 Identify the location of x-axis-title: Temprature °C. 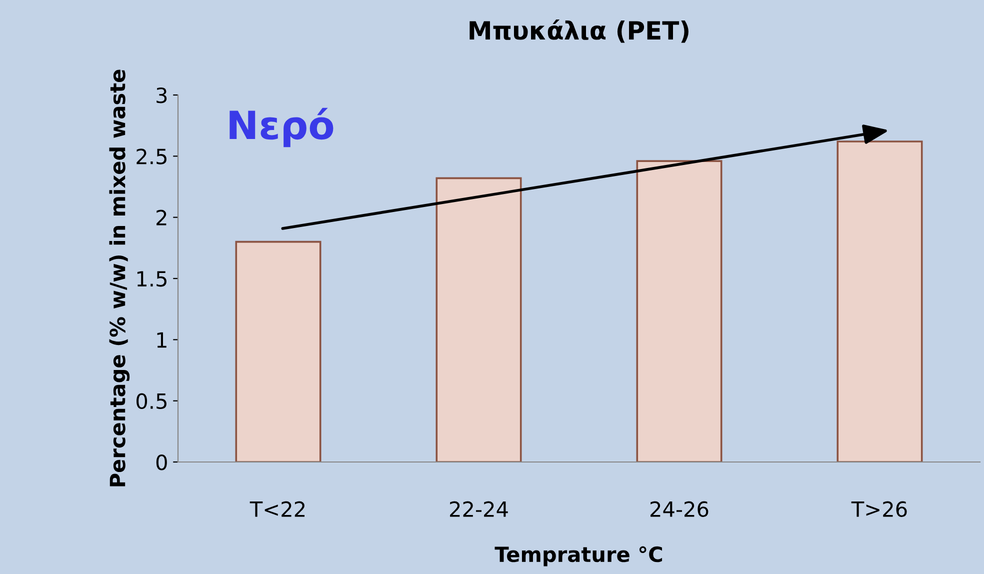
(578, 556).